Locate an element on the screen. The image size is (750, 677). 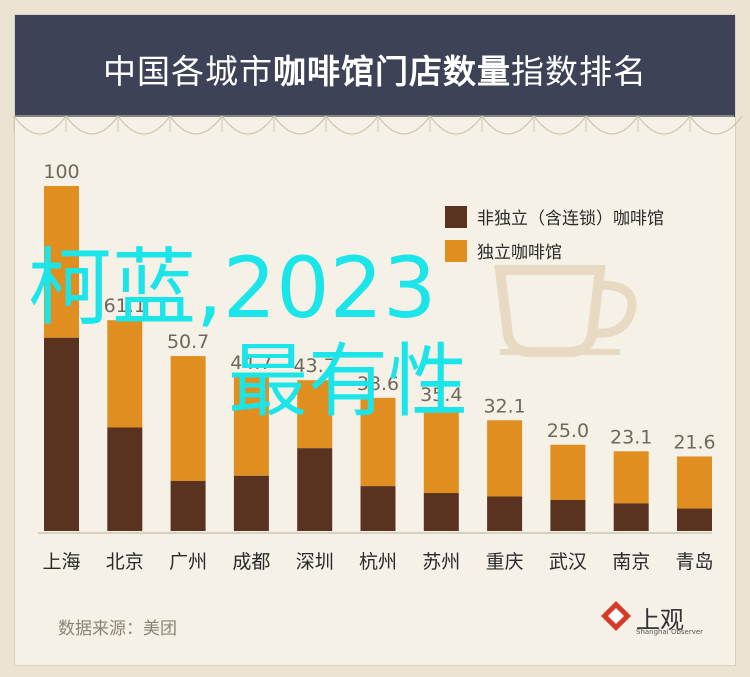
data-label: 25.0 is located at coordinates (568, 431).